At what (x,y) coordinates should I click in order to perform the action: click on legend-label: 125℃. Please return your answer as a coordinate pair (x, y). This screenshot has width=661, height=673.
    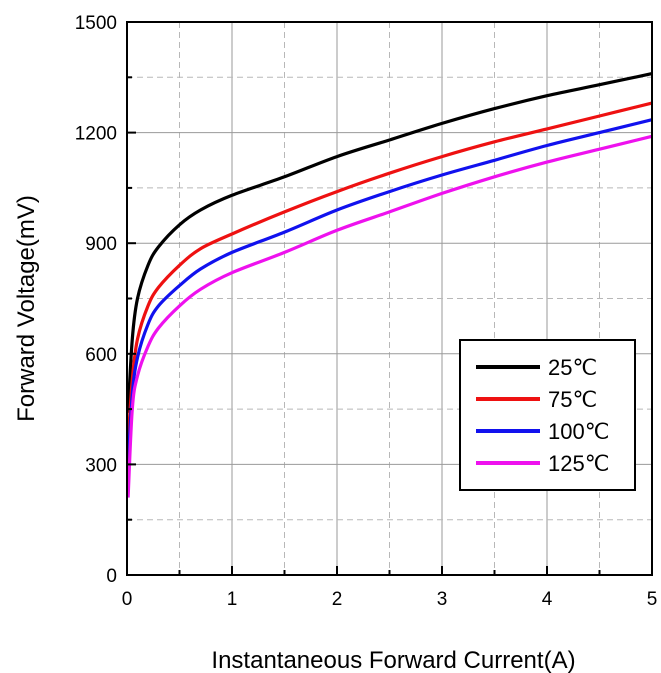
    Looking at the image, I should click on (578, 463).